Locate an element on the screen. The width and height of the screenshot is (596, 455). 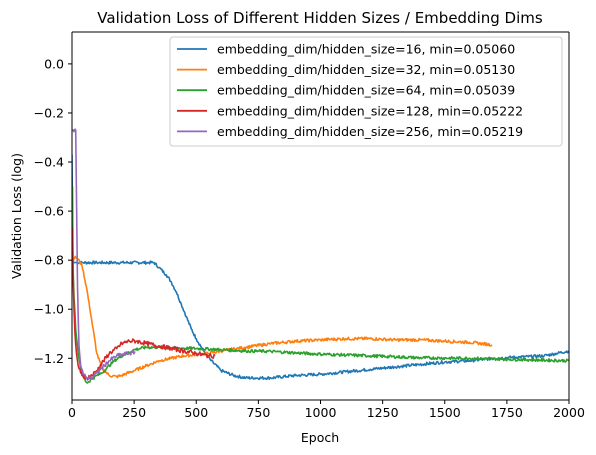
y-tick-label: −0.4 is located at coordinates (49, 162).